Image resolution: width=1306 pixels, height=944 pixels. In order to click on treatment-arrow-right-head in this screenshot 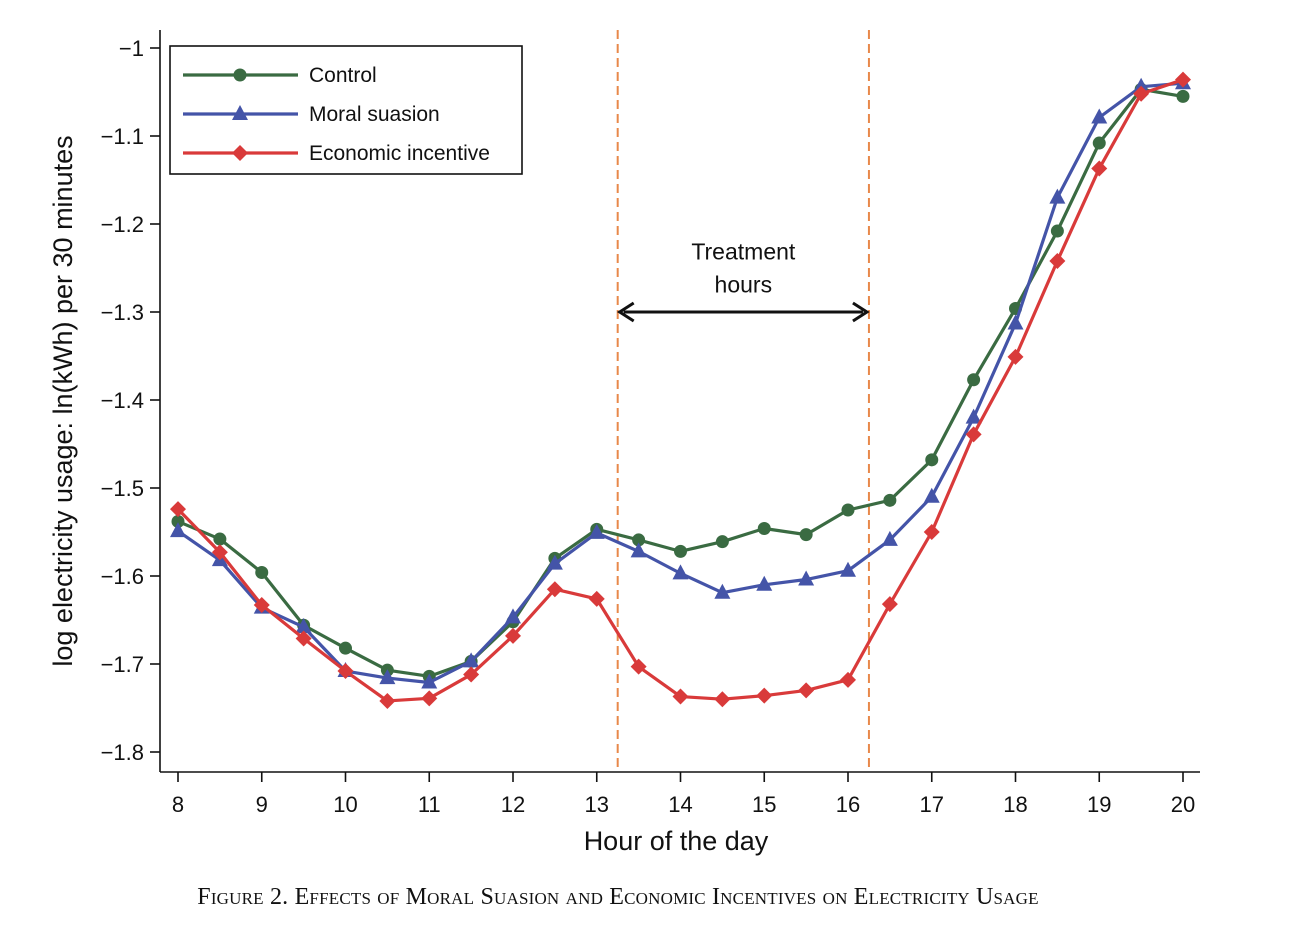, I will do `click(861, 312)`.